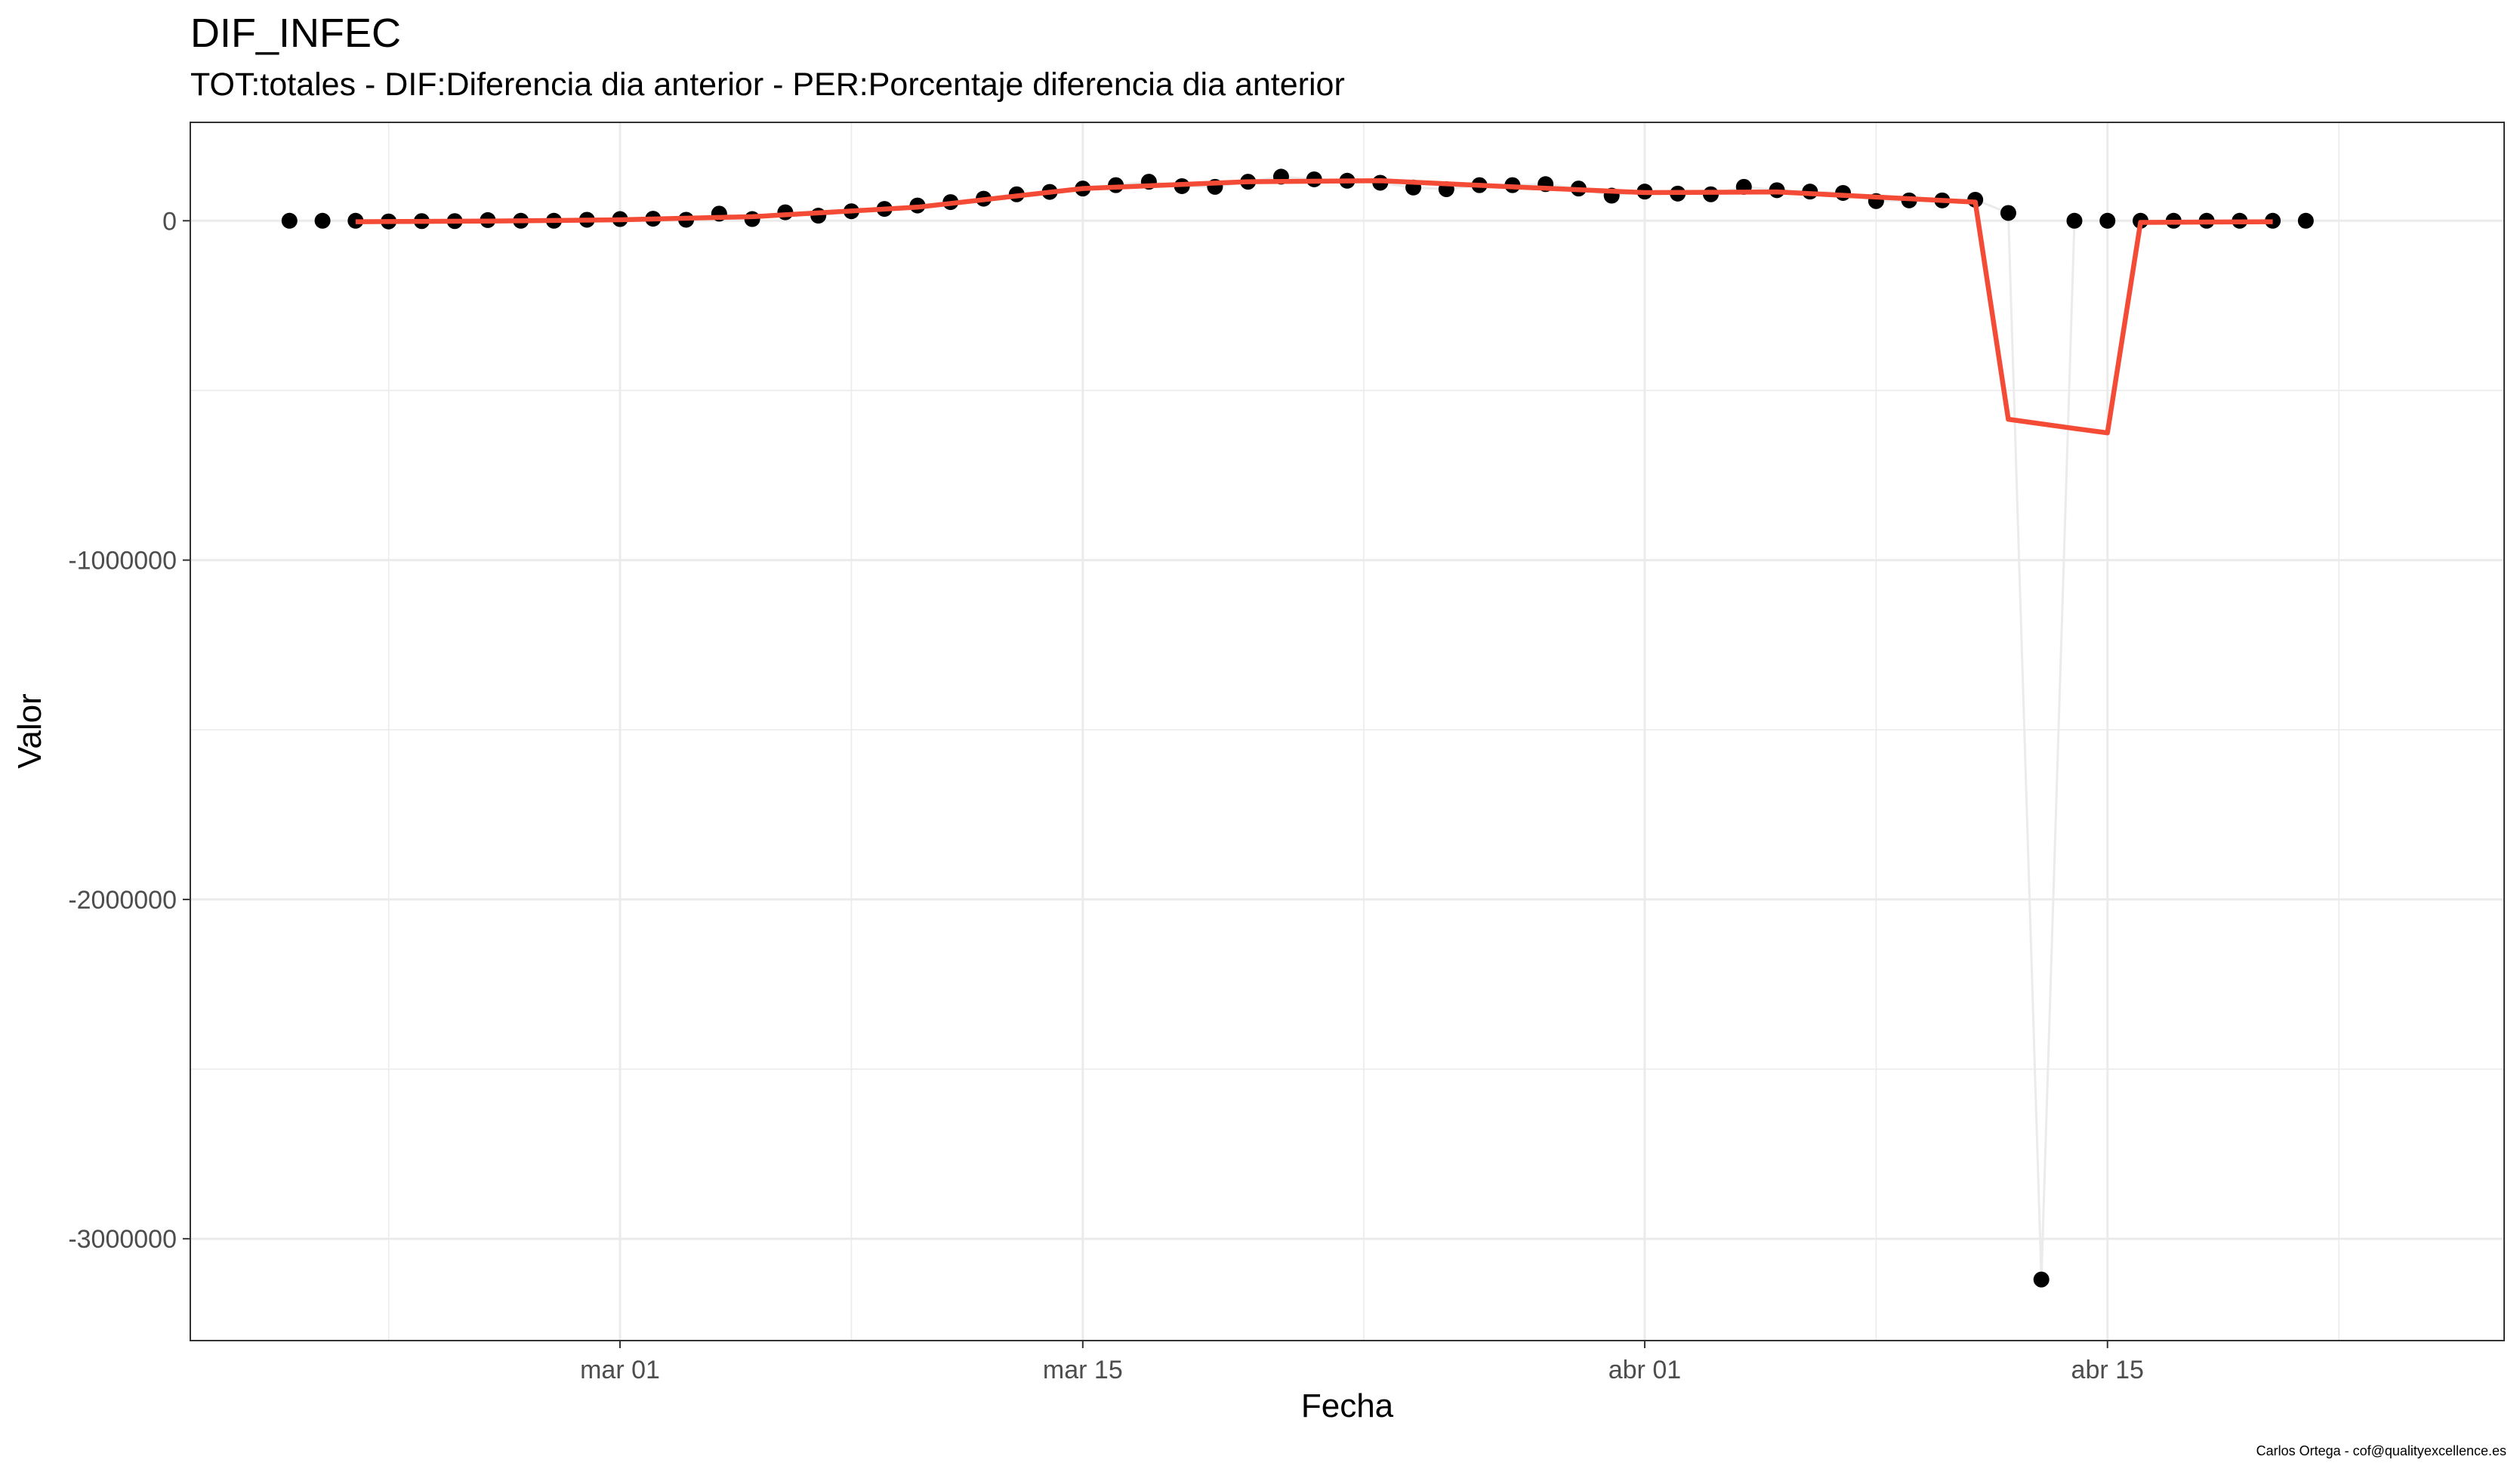 The image size is (2520, 1472). I want to click on chart-title: DIF_INFEC, so click(296, 33).